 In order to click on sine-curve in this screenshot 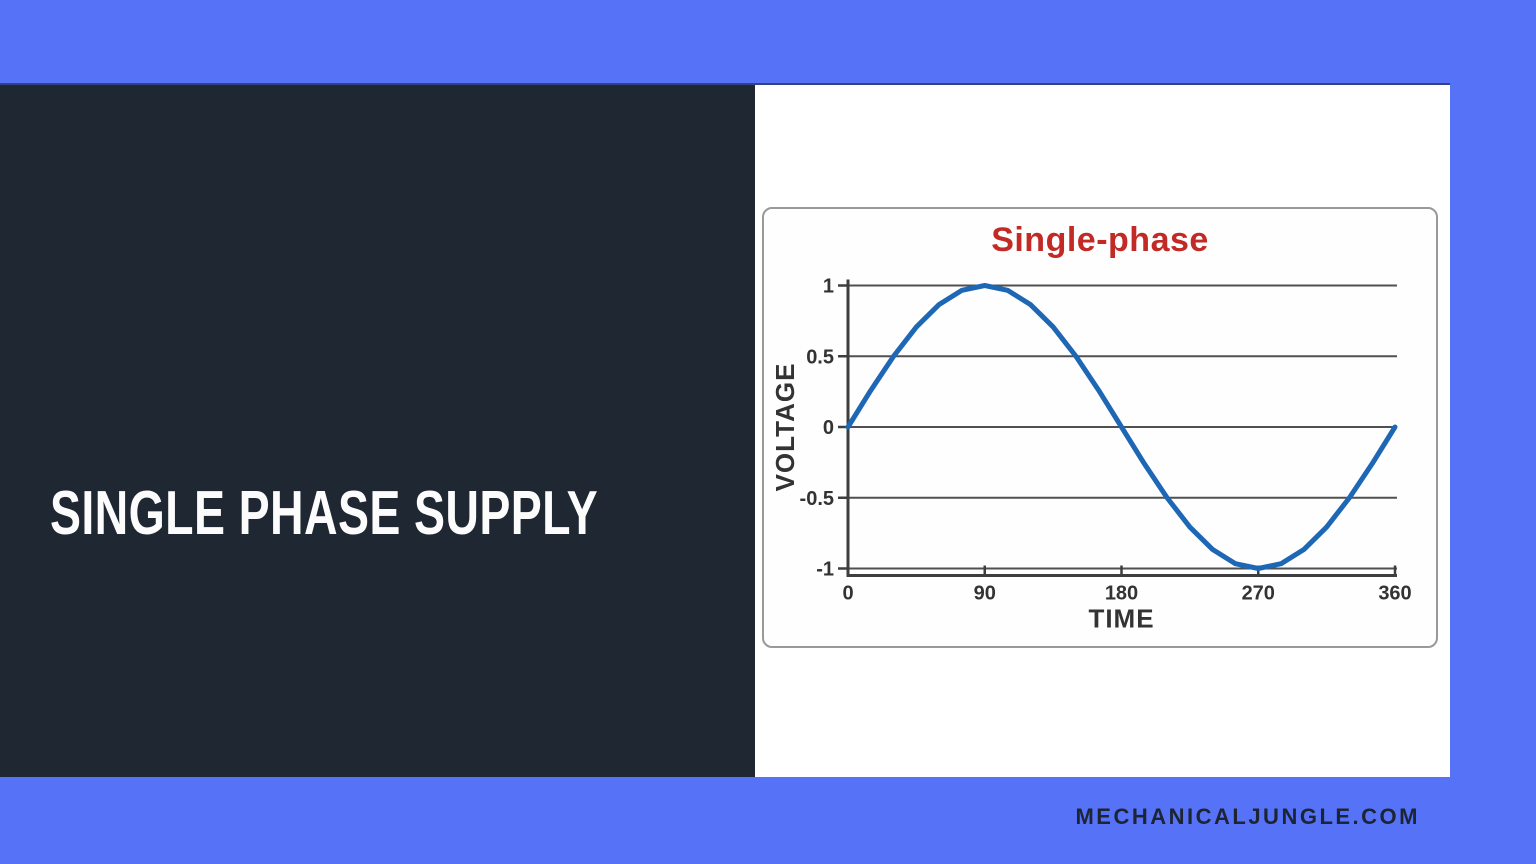, I will do `click(1121, 427)`.